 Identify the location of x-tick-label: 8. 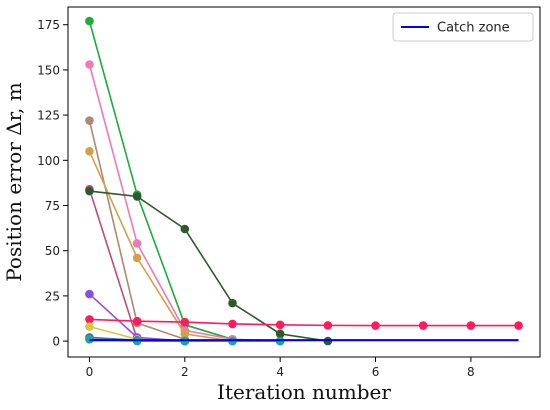
(471, 372).